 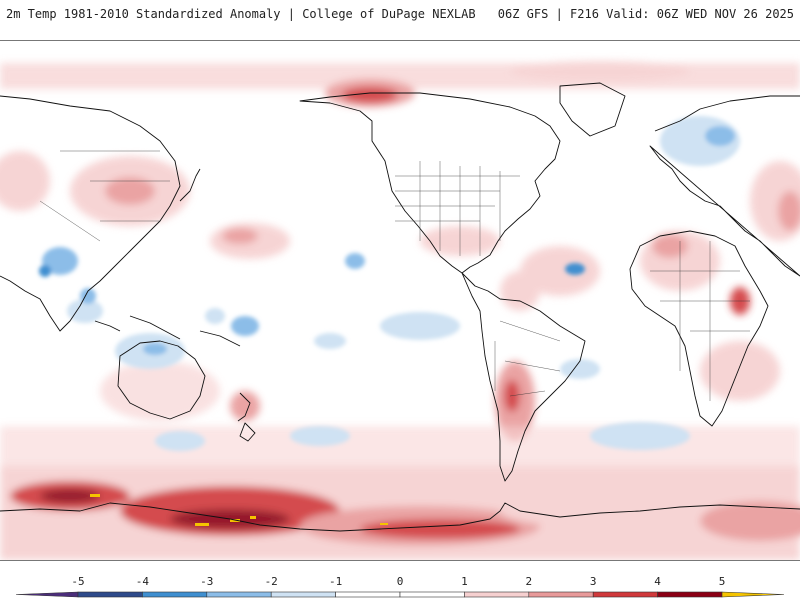 I want to click on colorbar-tick-label: 3, so click(x=593, y=581).